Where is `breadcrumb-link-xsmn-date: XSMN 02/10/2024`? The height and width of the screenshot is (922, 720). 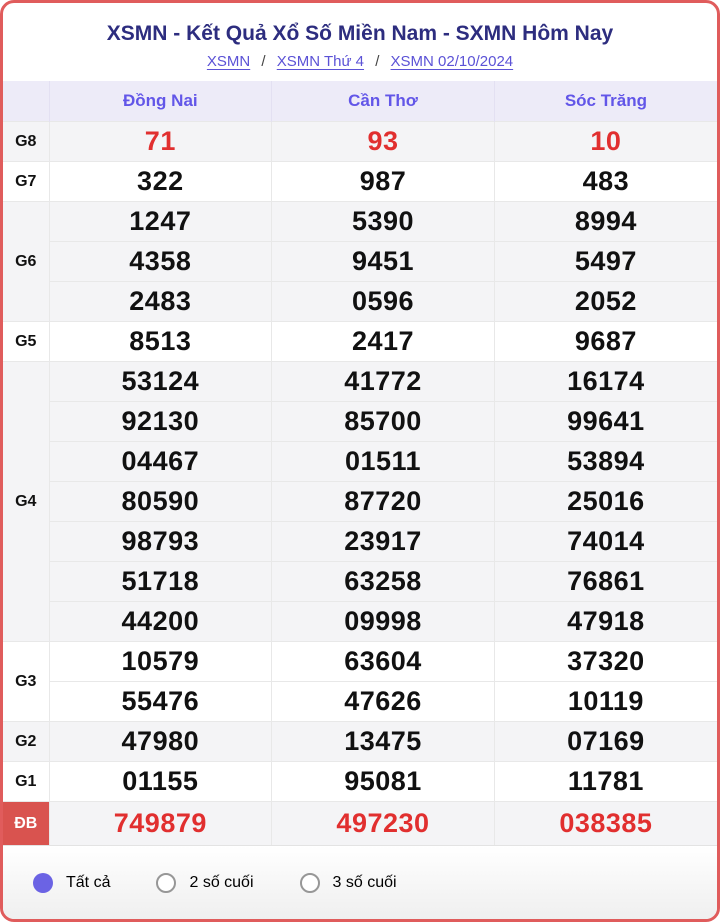
breadcrumb-link-xsmn-date: XSMN 02/10/2024 is located at coordinates (452, 61).